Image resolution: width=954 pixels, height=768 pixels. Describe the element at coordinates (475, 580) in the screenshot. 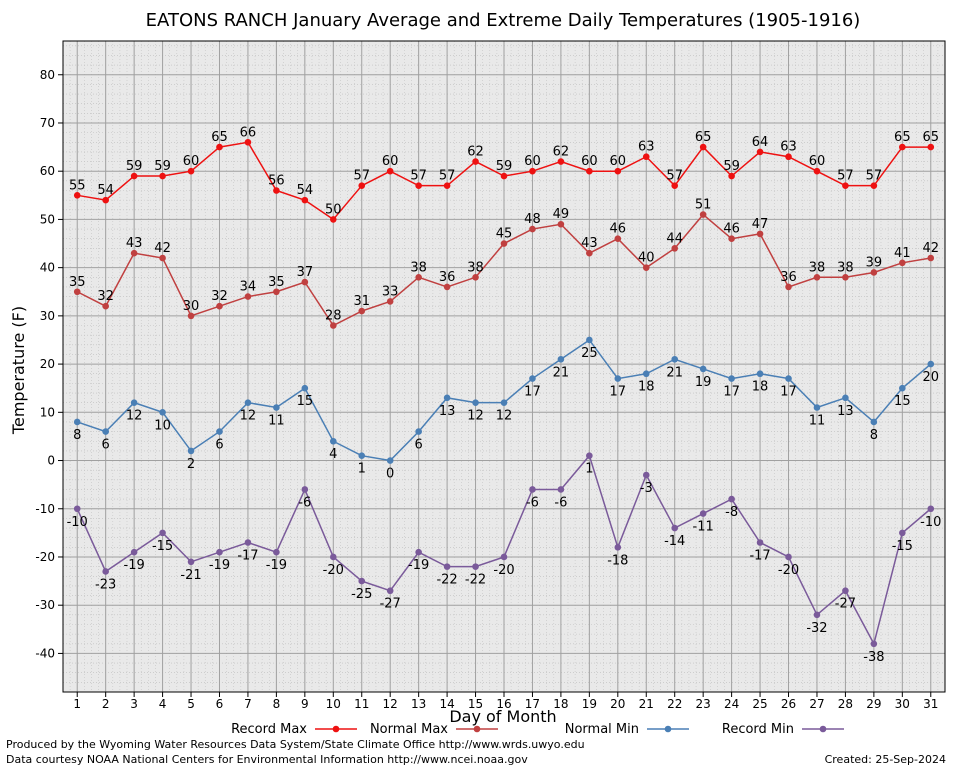

I see `record-min-data-label: -22` at that location.